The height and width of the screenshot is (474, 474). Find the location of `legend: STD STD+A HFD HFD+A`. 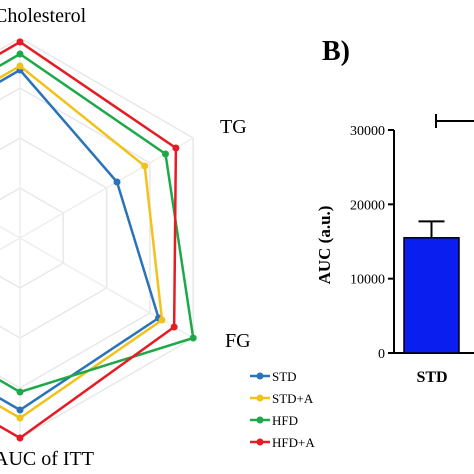

legend: STD STD+A HFD HFD+A is located at coordinates (282, 409).